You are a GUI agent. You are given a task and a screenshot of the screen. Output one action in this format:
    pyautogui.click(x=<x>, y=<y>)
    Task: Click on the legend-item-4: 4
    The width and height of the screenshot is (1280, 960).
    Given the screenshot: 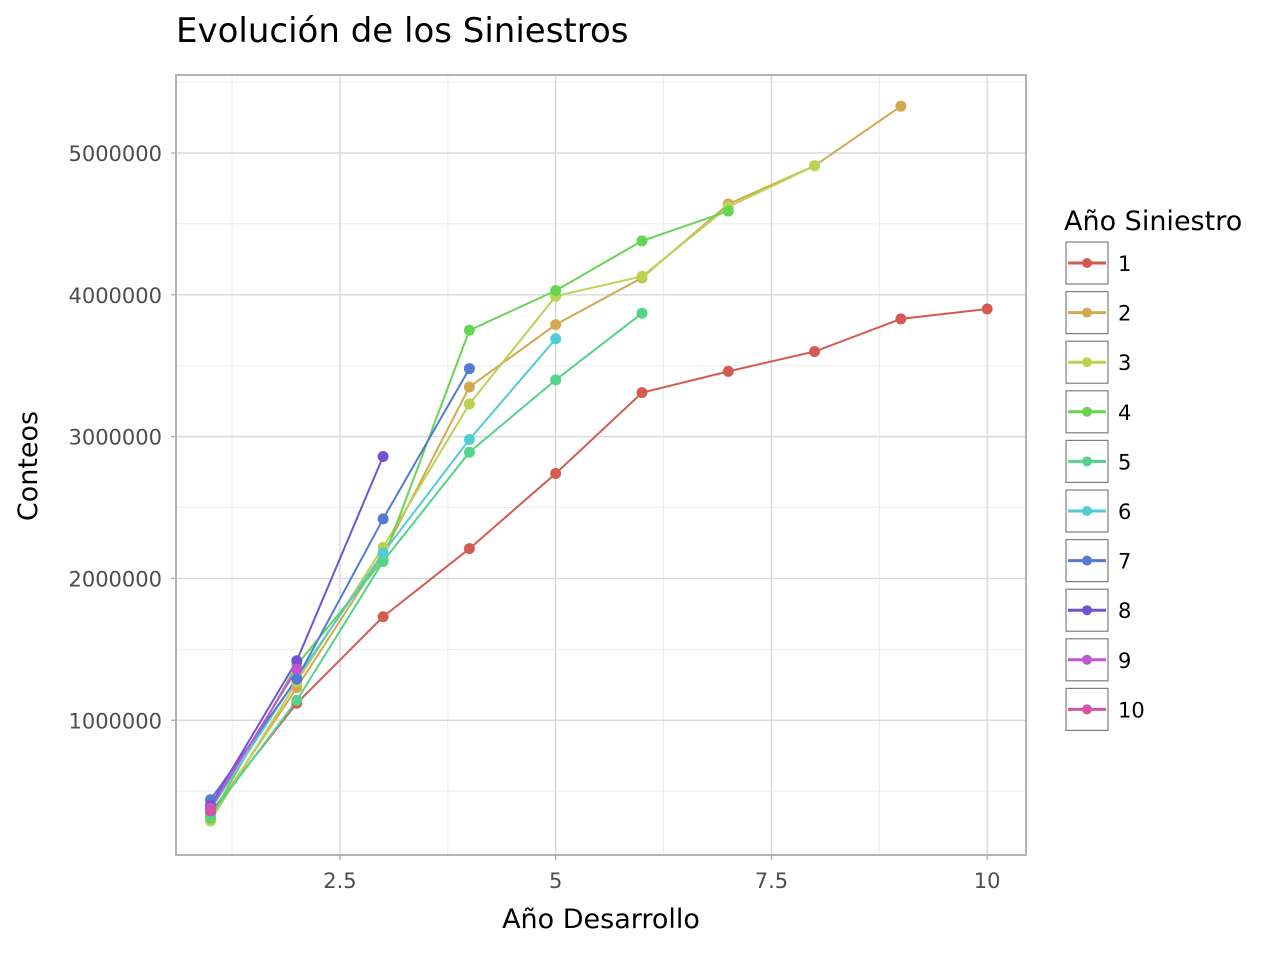 What is the action you would take?
    pyautogui.click(x=1098, y=412)
    